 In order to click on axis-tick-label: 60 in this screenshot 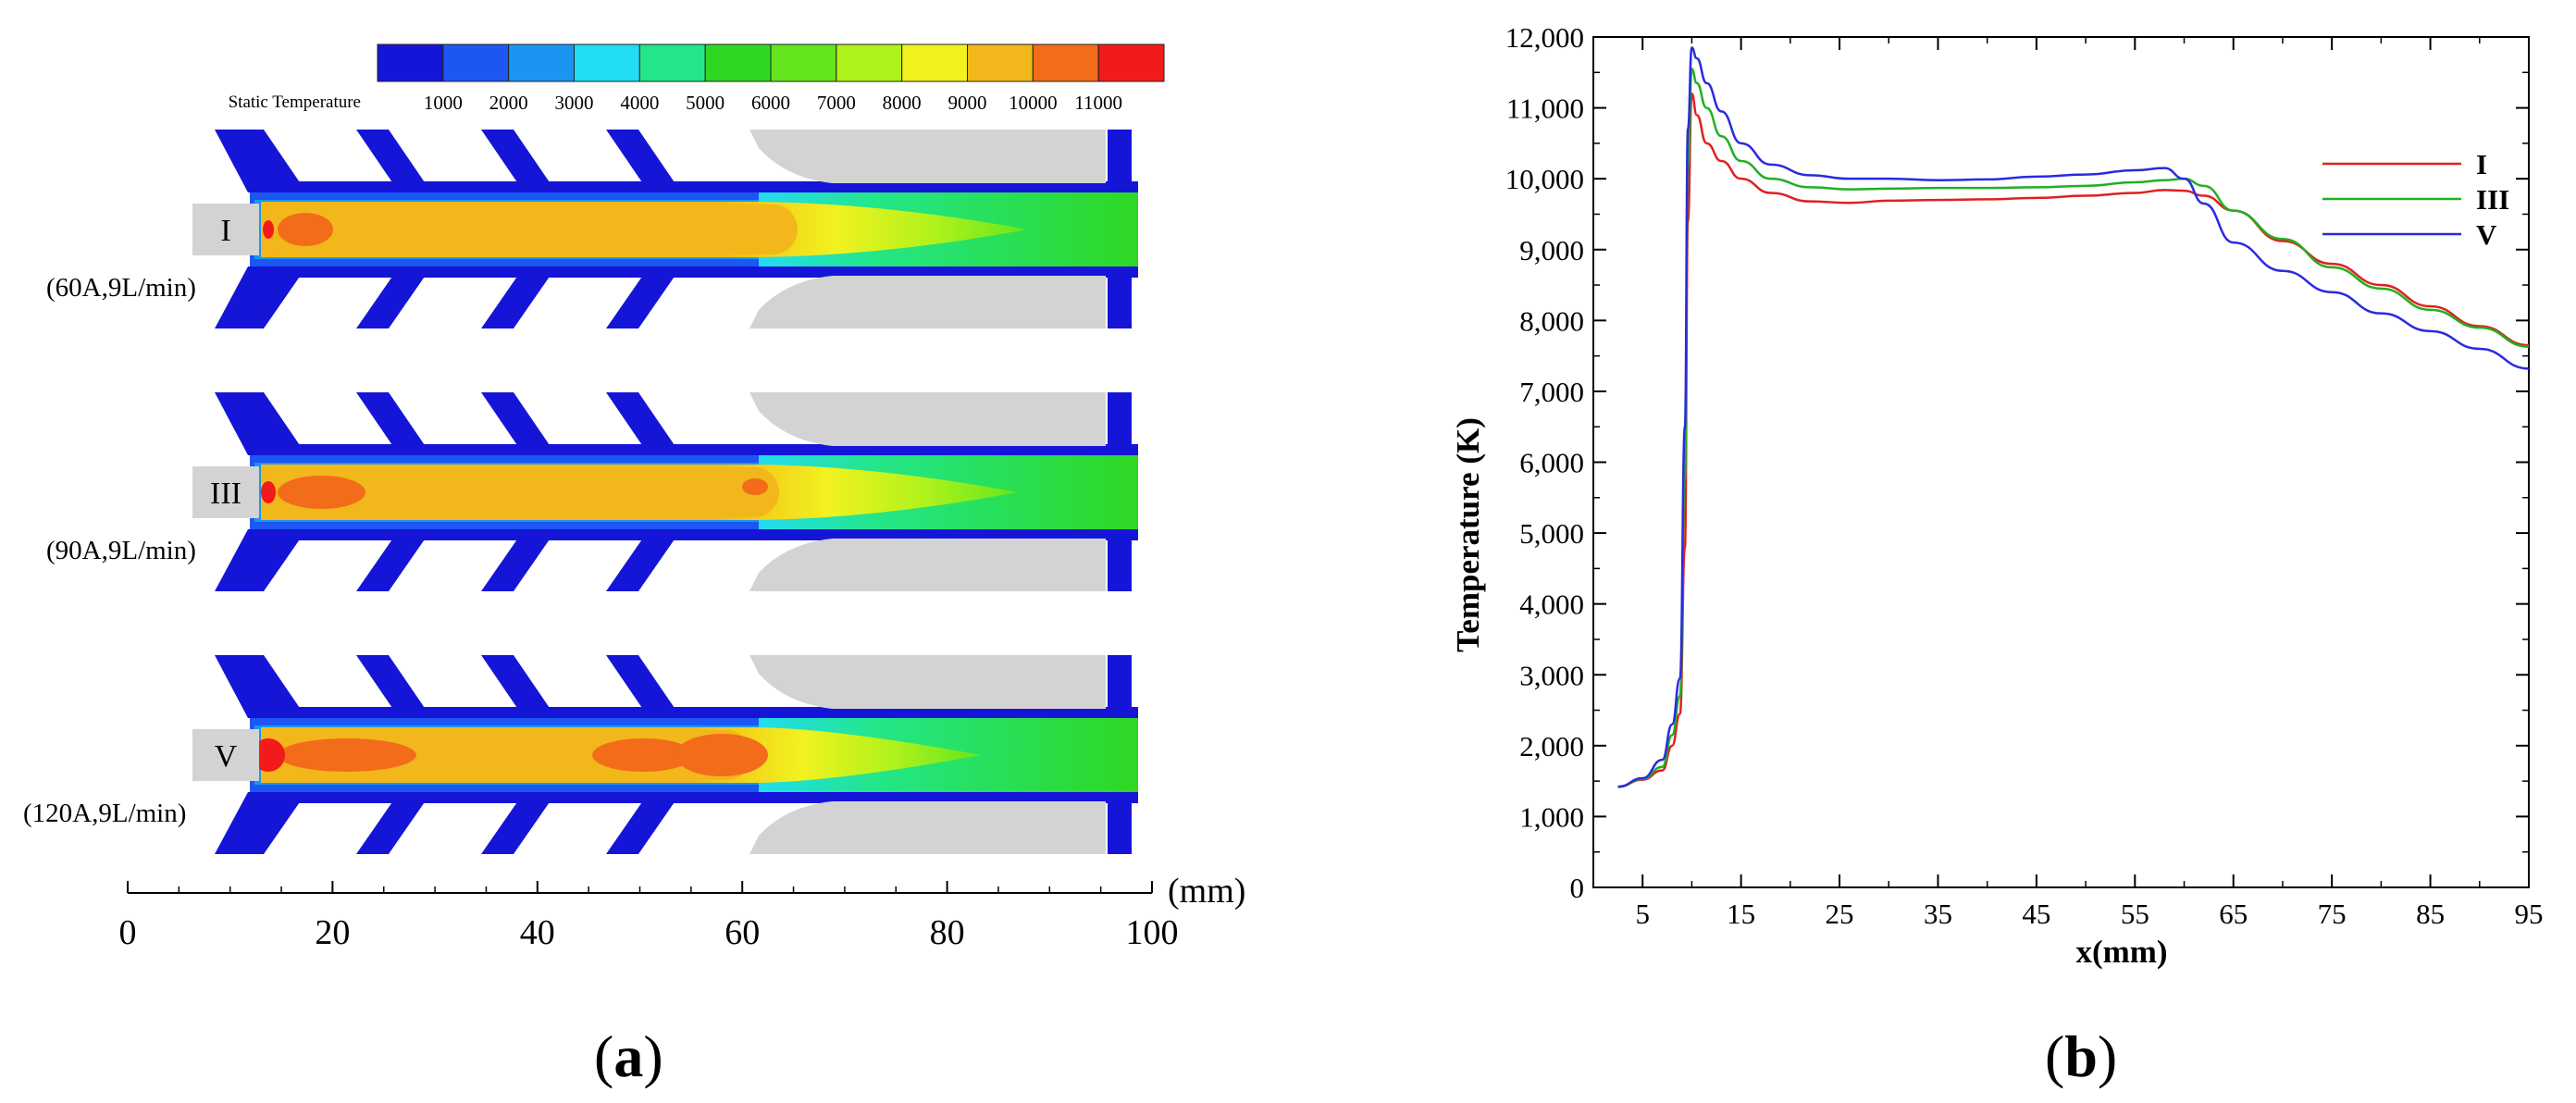, I will do `click(742, 932)`.